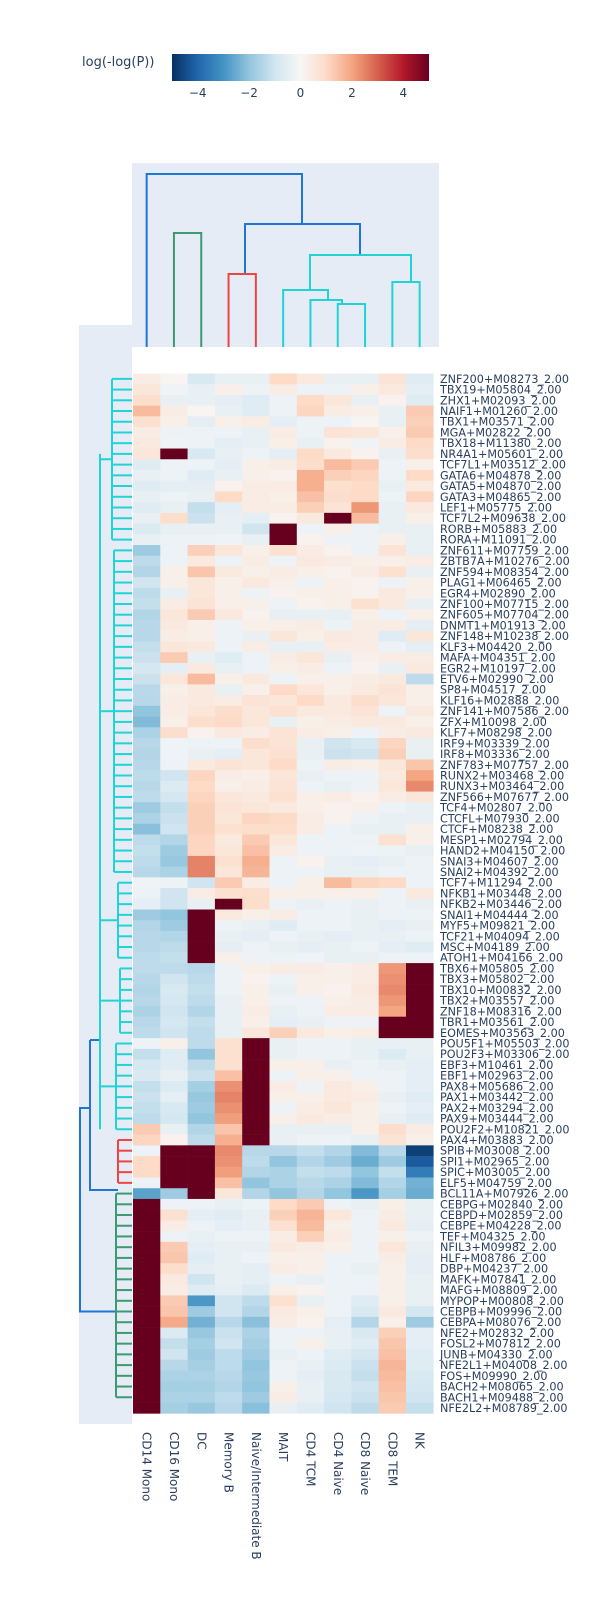  Describe the element at coordinates (493, 1258) in the screenshot. I see `row-label: HLF+M08786_2.00` at that location.